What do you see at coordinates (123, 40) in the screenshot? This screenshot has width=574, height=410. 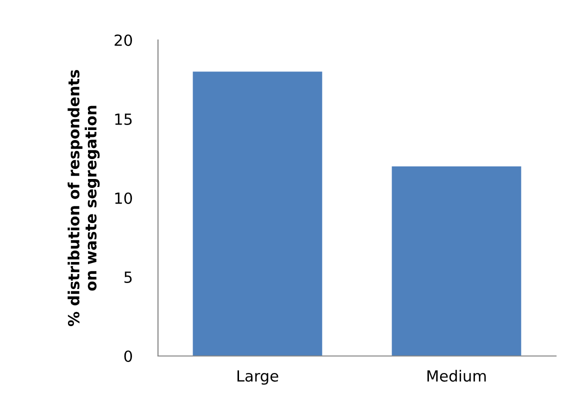 I see `y-tick-label: 20` at bounding box center [123, 40].